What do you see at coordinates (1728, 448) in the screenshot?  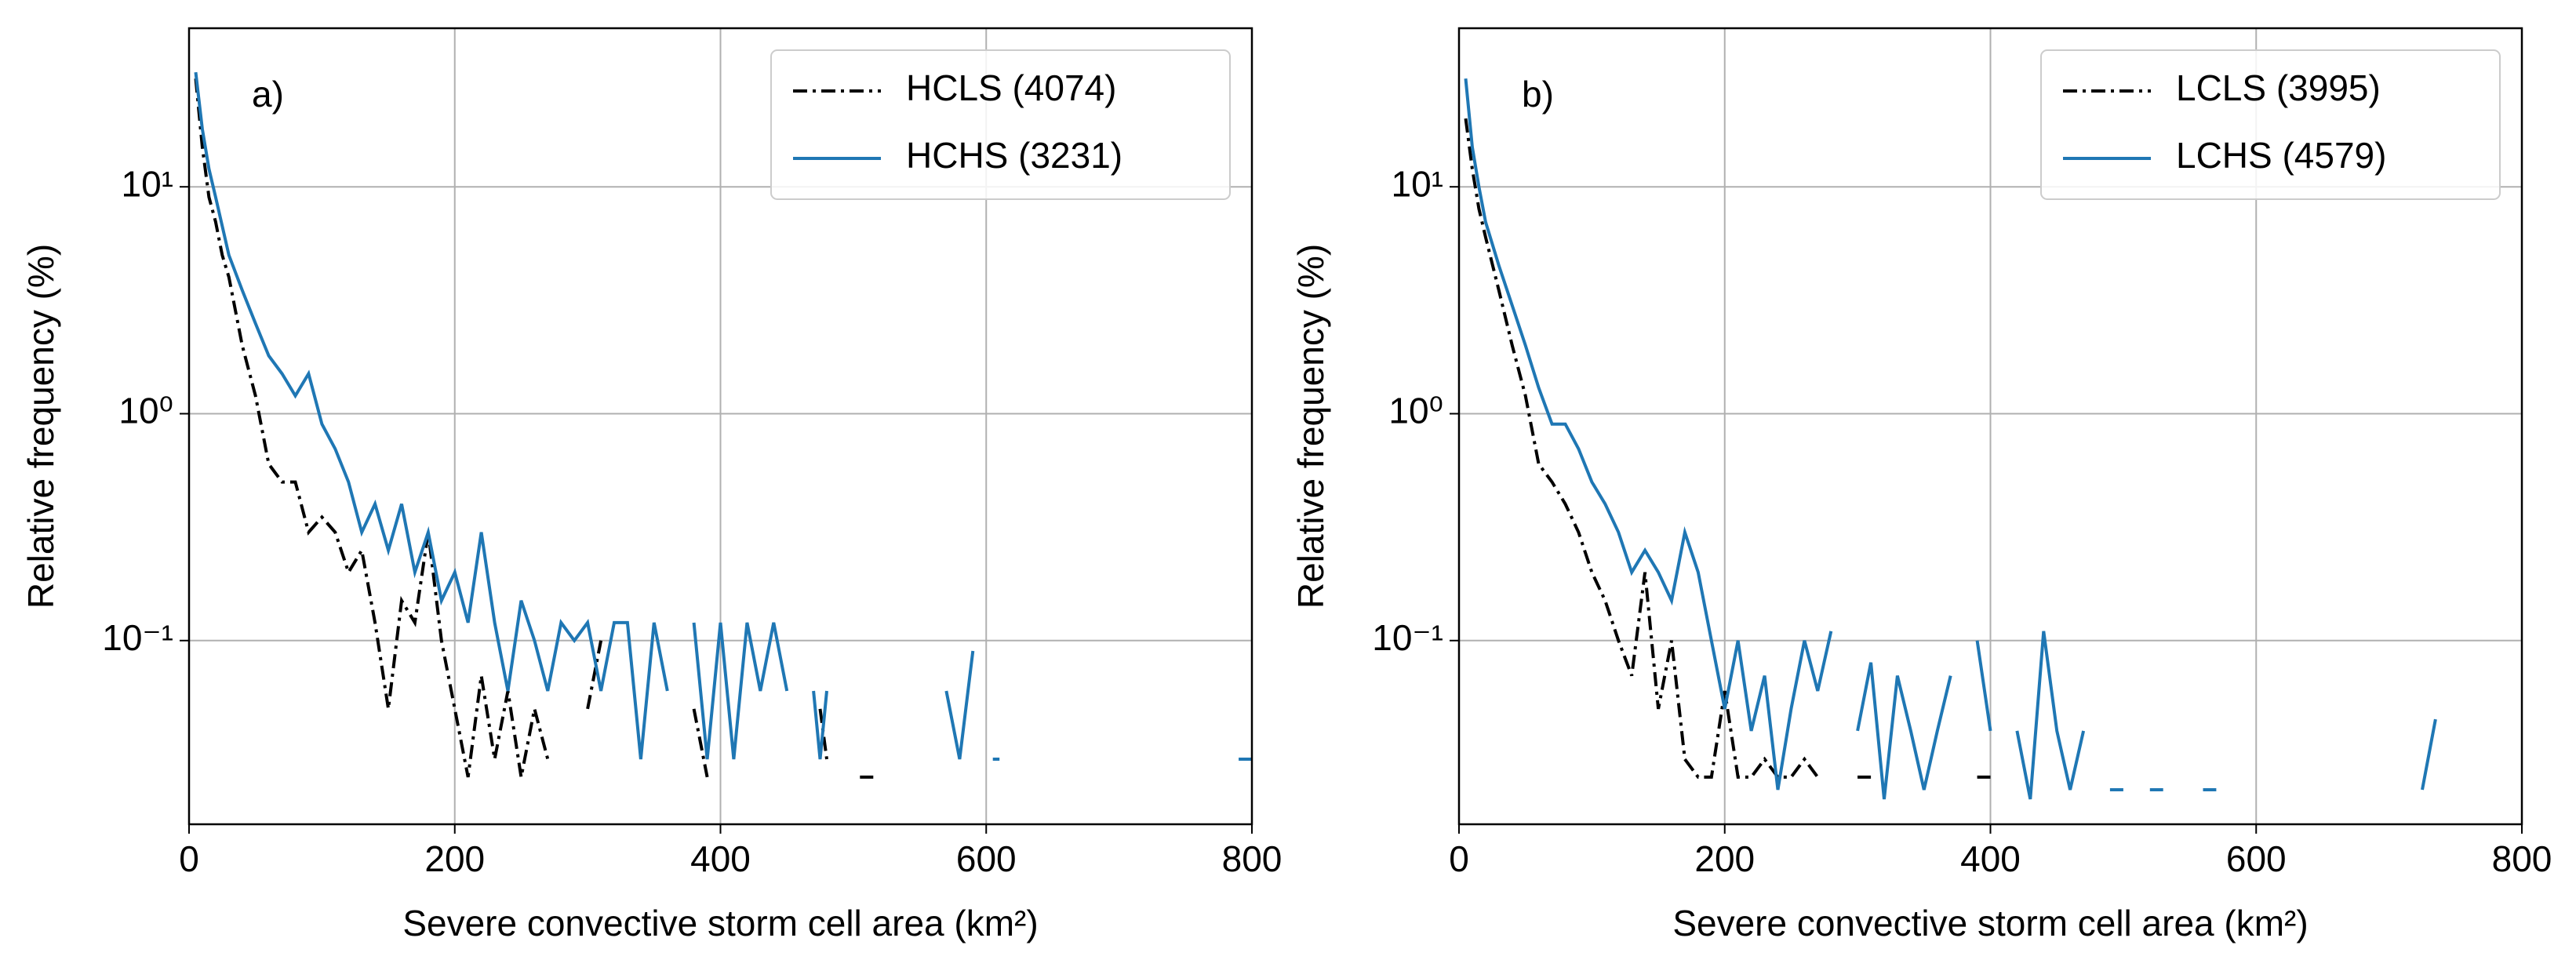 I see `series-line` at bounding box center [1728, 448].